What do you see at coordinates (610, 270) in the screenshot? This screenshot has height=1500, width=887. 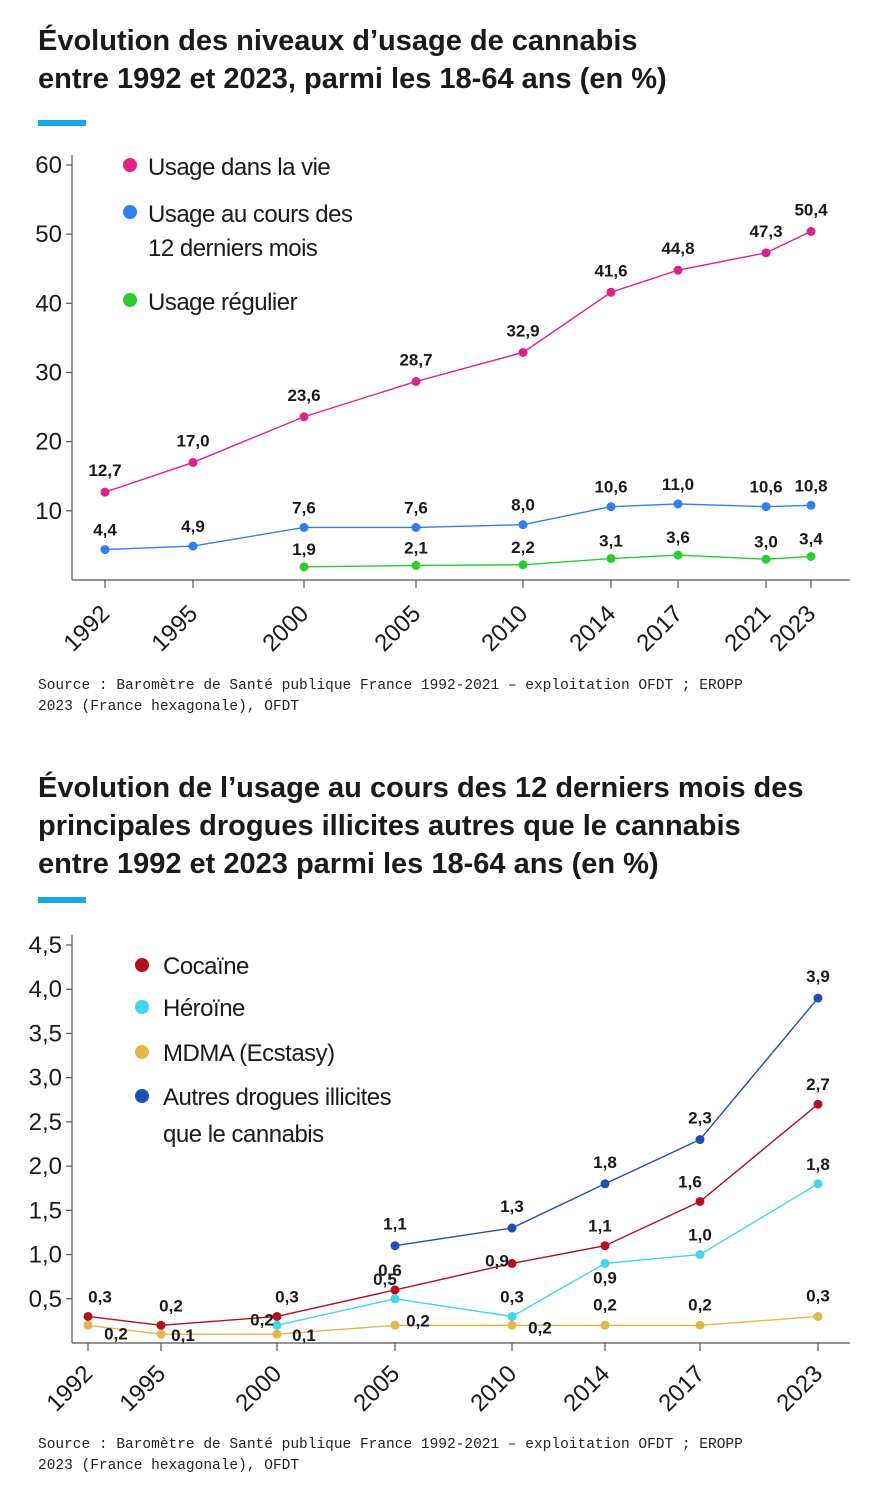 I see `chart1-series-1-data-label: 41,6` at bounding box center [610, 270].